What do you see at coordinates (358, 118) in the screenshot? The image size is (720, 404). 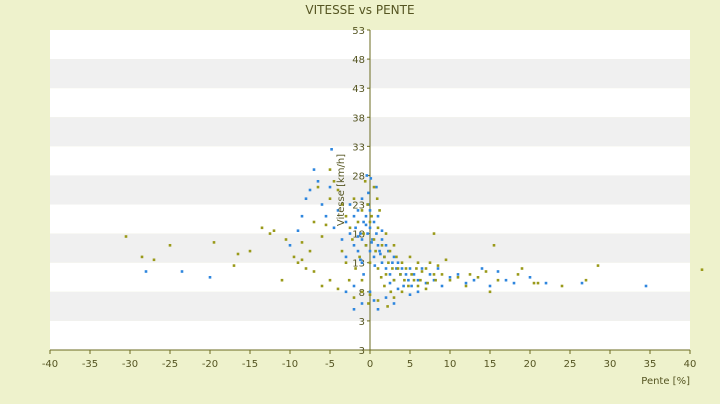 I see `y-tick-label: 38` at bounding box center [358, 118].